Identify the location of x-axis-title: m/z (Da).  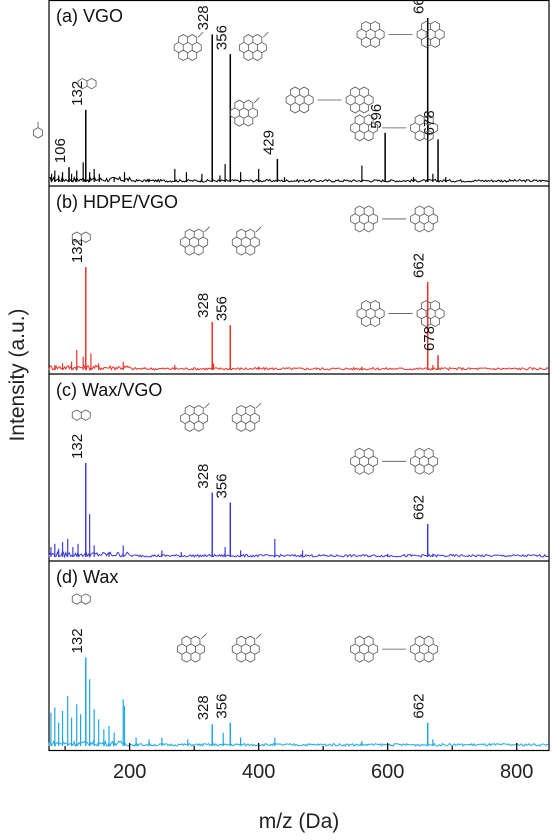
(299, 821).